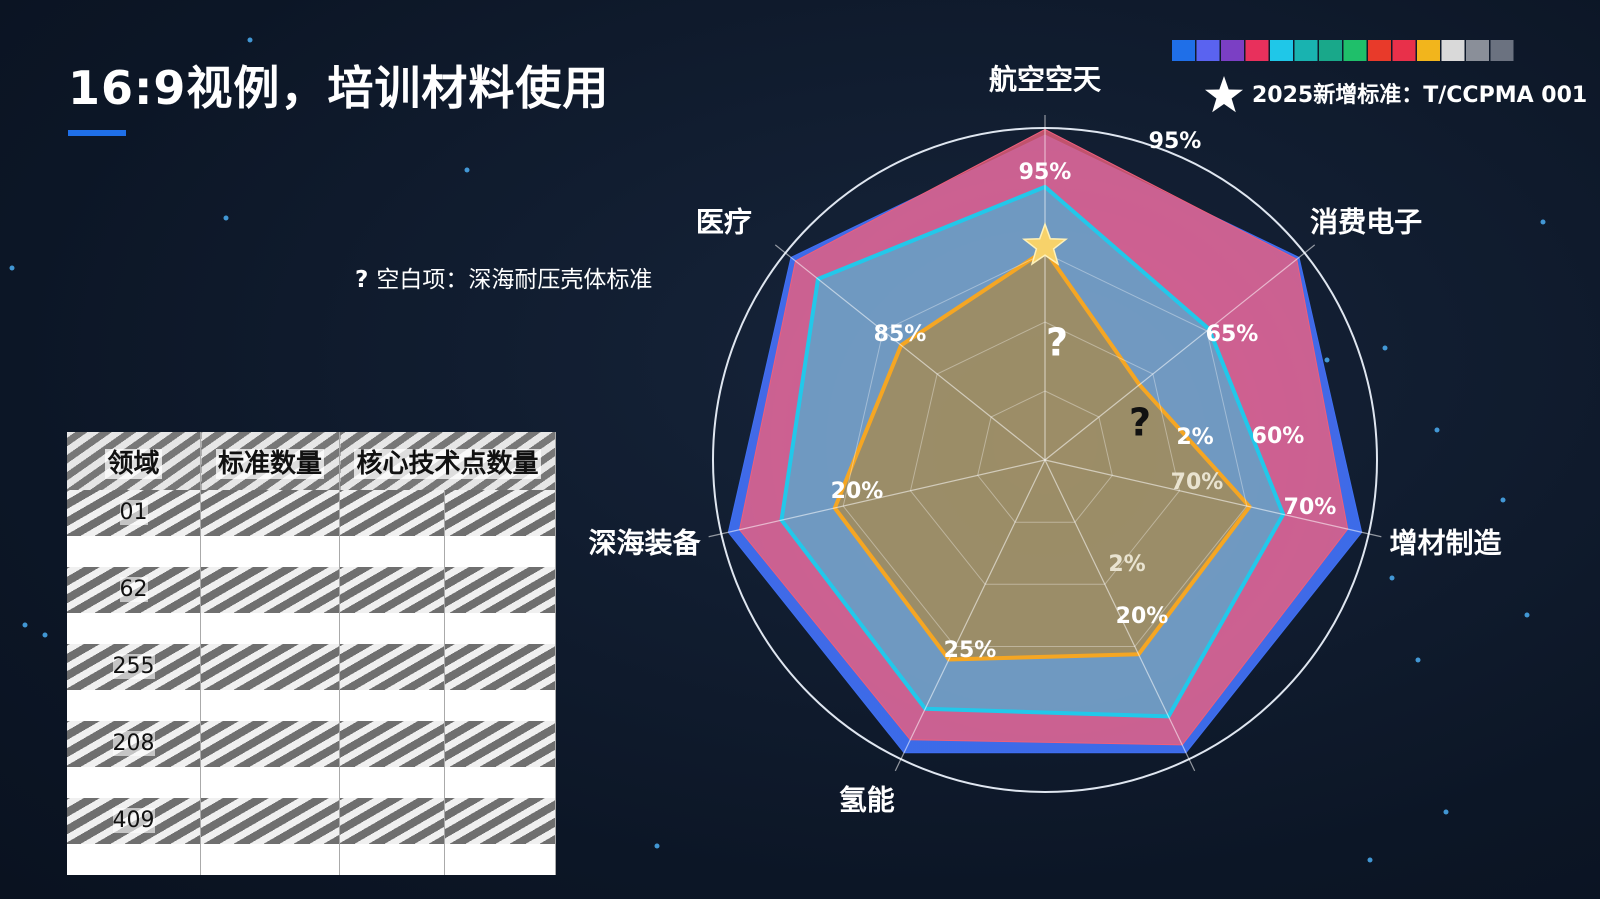 The width and height of the screenshot is (1600, 899). I want to click on table-cell: 208, so click(134, 759).